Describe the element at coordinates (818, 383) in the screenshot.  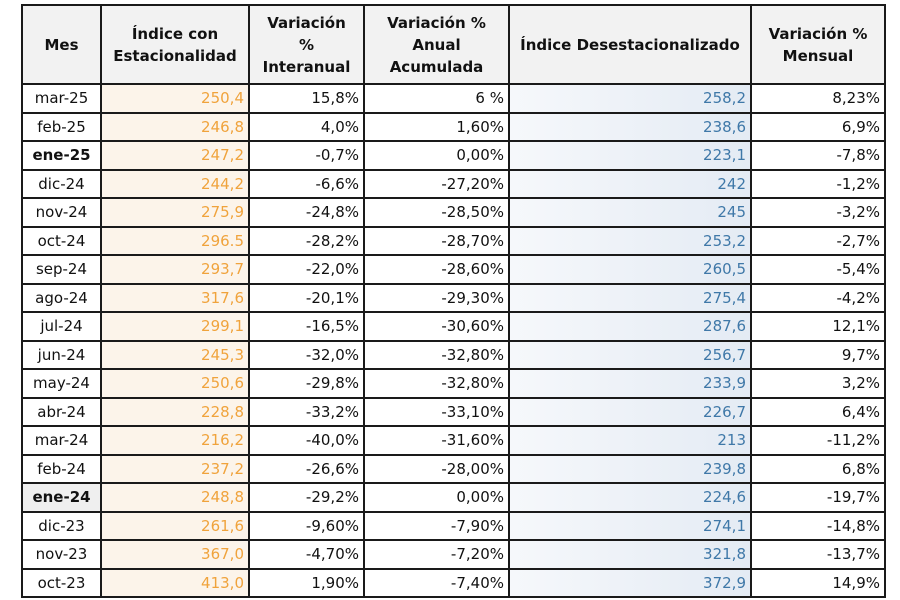
I see `cell-mens: 3,2%` at that location.